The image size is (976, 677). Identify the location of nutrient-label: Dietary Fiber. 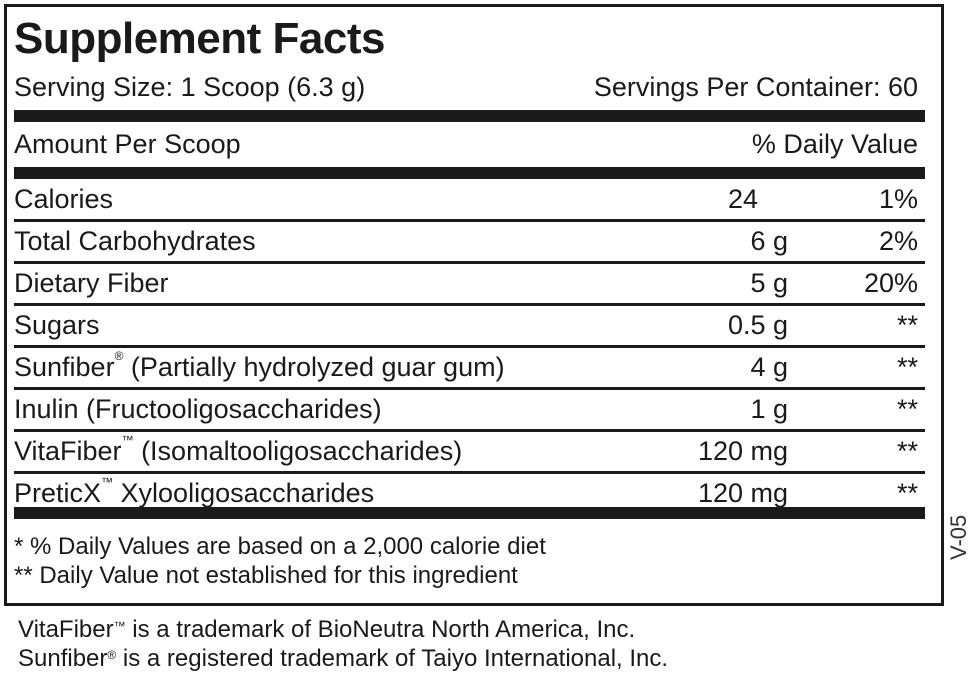
(91, 283).